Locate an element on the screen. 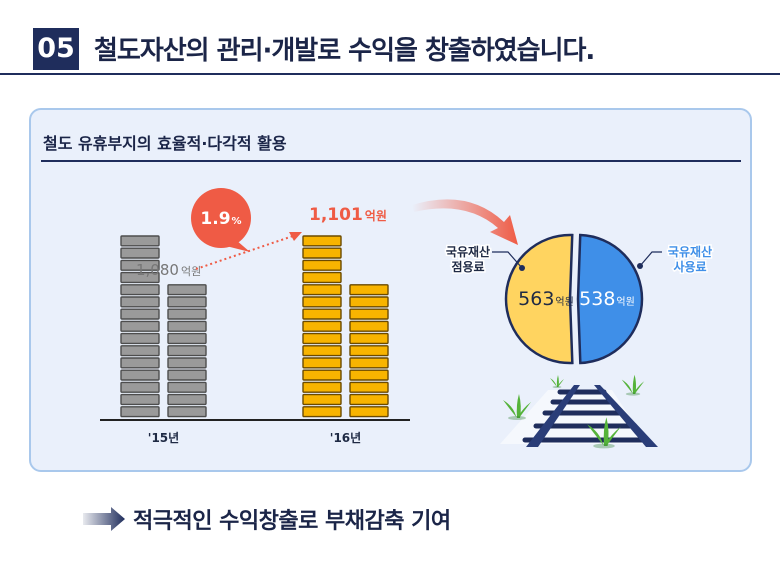 The width and height of the screenshot is (780, 585). pie-slice-usage-fee is located at coordinates (610, 299).